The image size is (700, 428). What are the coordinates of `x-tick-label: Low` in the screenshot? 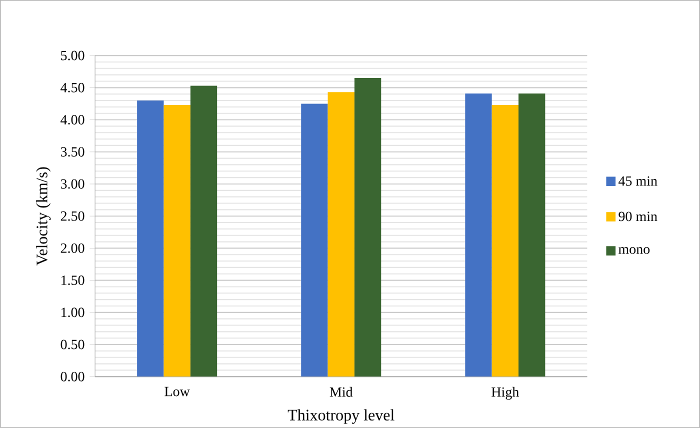 It's located at (177, 391).